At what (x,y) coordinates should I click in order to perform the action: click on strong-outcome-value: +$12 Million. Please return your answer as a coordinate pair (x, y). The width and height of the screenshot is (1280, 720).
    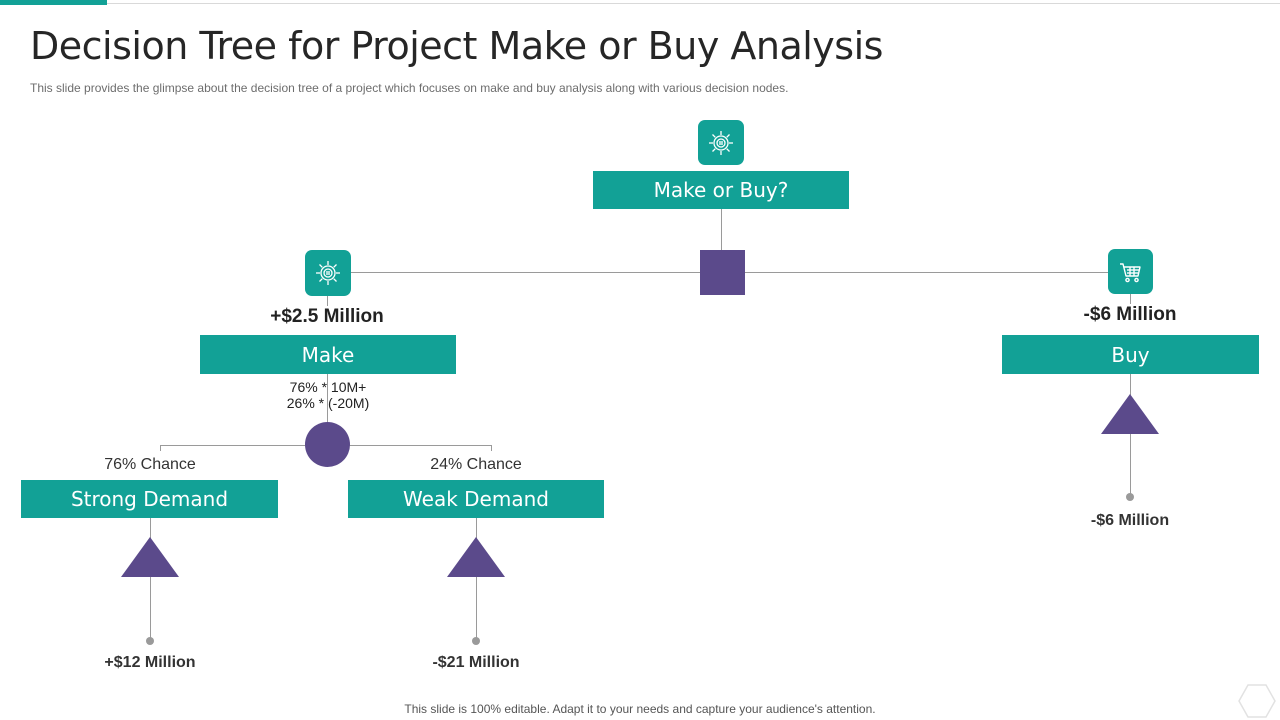
    Looking at the image, I should click on (150, 662).